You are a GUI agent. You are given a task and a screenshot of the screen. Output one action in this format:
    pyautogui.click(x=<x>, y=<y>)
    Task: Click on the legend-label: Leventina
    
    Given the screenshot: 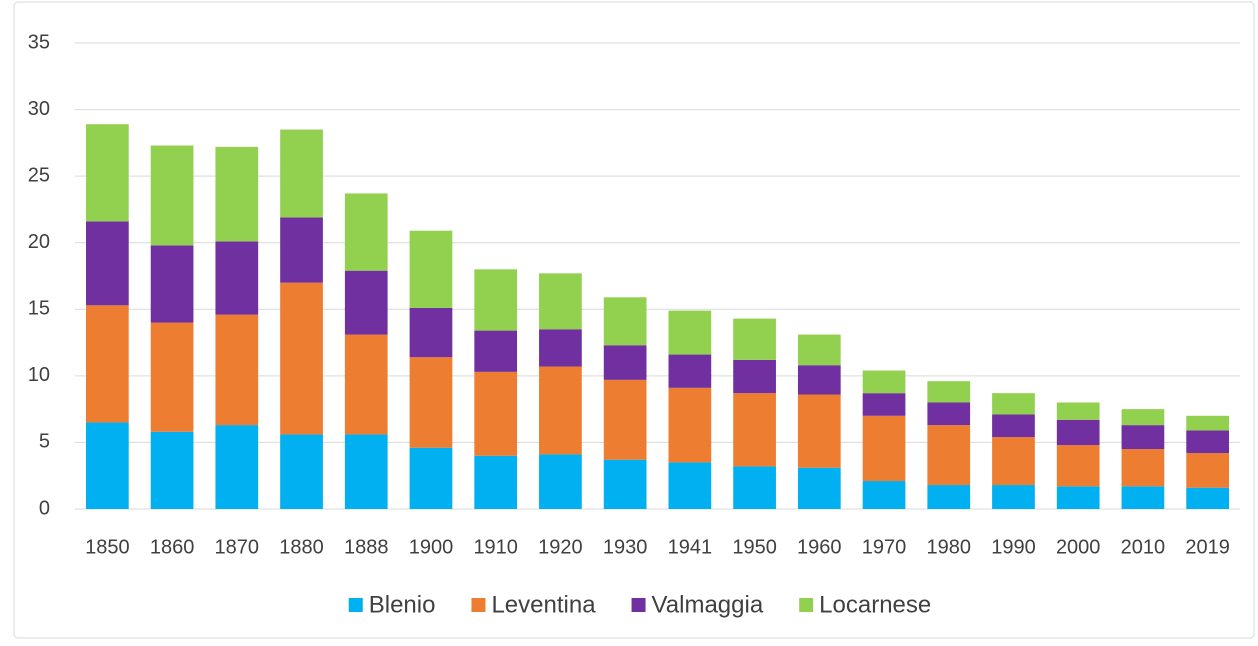 What is the action you would take?
    pyautogui.click(x=543, y=604)
    